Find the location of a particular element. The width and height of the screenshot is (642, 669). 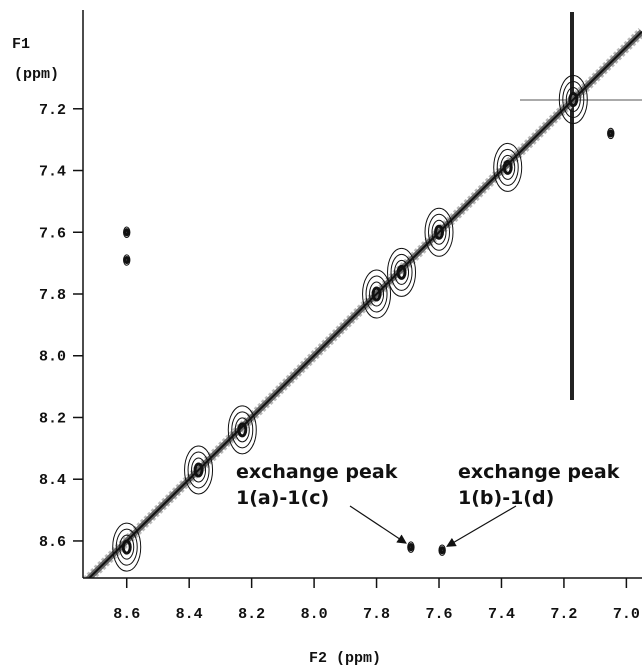

y-tick-label: 8.0 is located at coordinates (52, 357).